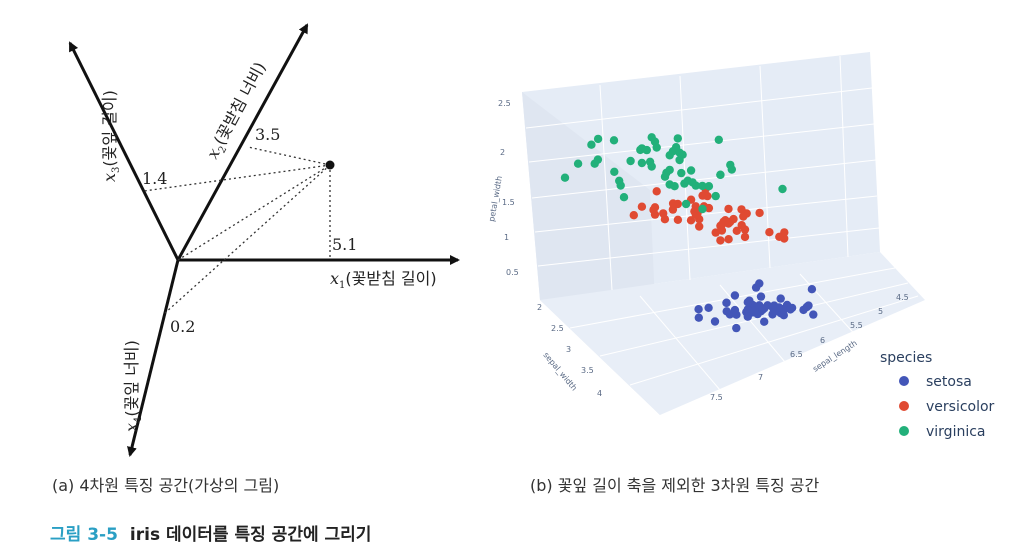  What do you see at coordinates (84, 535) in the screenshot?
I see `figure-number: 그림 3-5` at bounding box center [84, 535].